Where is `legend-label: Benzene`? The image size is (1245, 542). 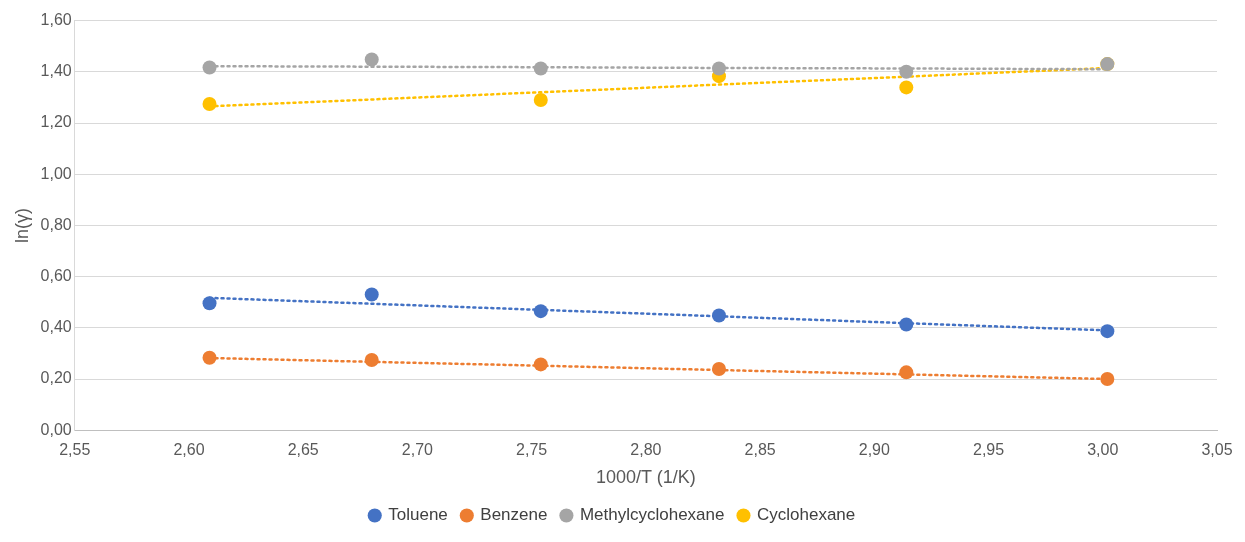 legend-label: Benzene is located at coordinates (514, 515).